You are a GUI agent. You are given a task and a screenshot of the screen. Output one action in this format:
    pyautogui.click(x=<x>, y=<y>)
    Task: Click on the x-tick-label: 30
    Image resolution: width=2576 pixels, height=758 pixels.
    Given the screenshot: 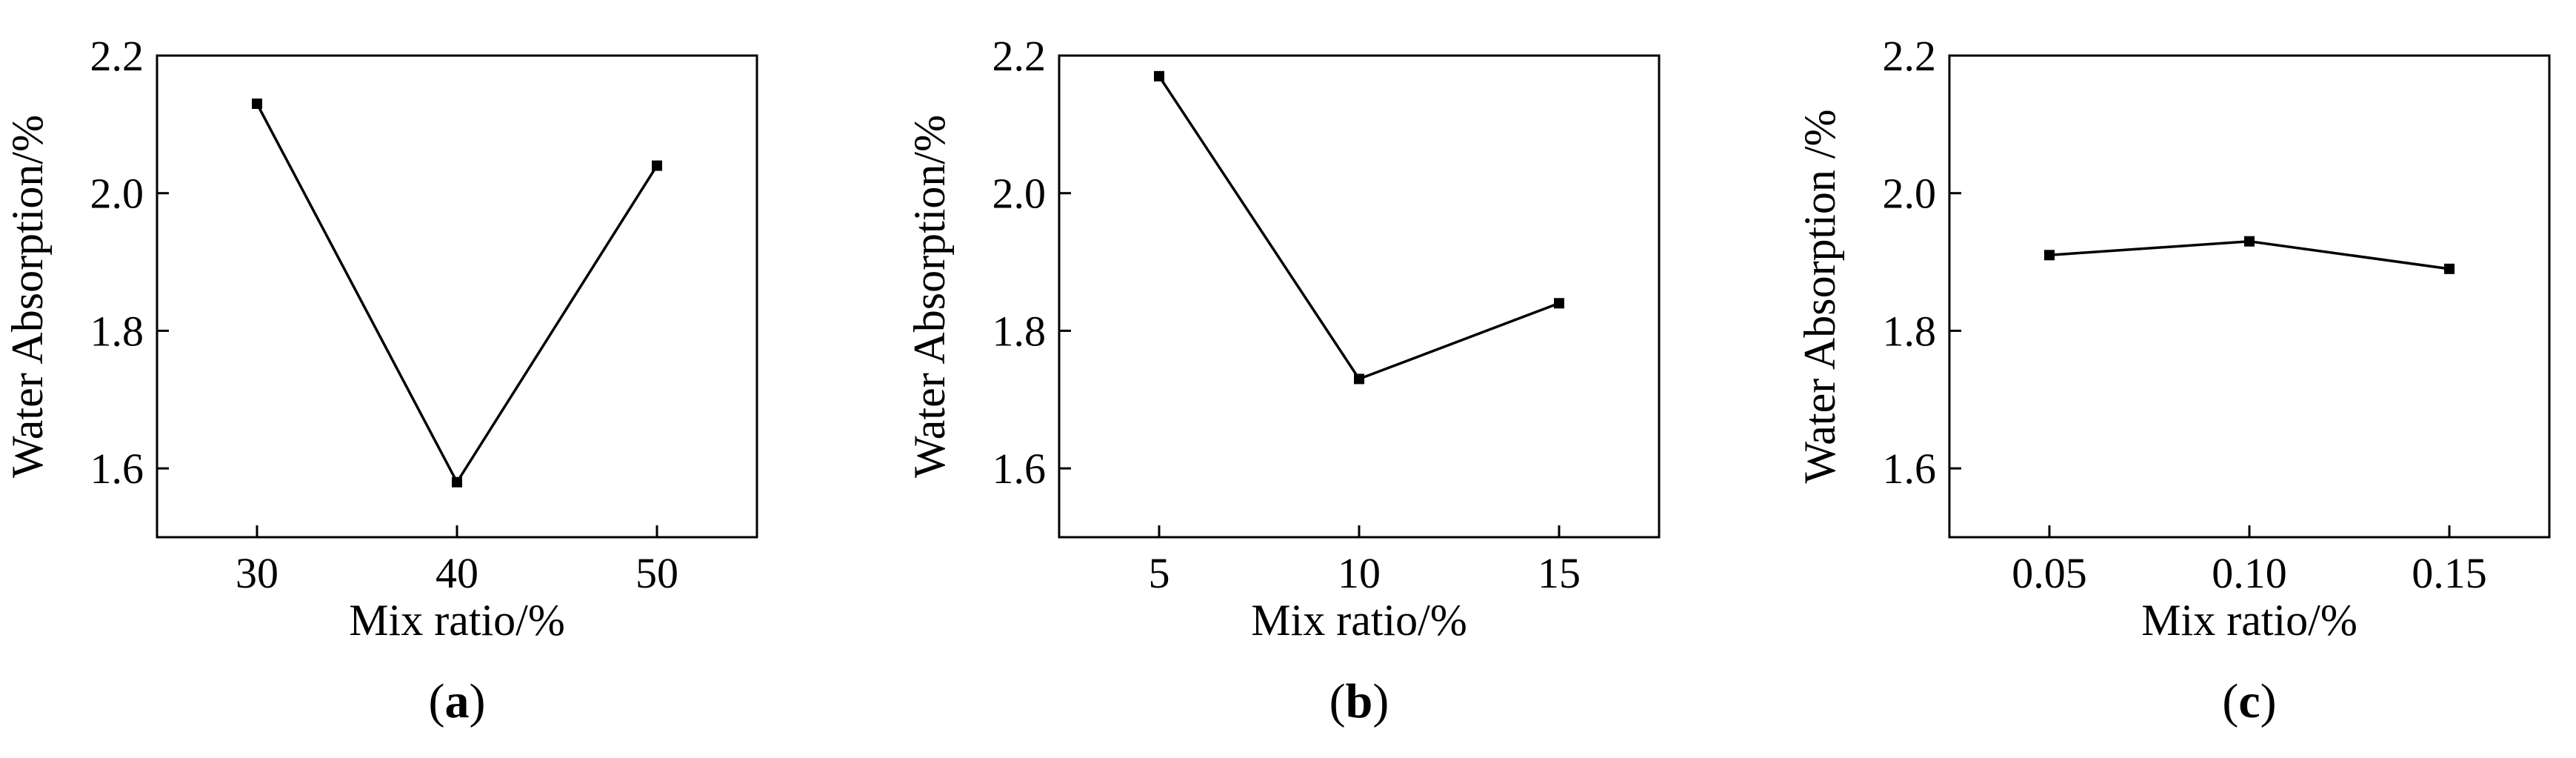 What is the action you would take?
    pyautogui.click(x=257, y=573)
    